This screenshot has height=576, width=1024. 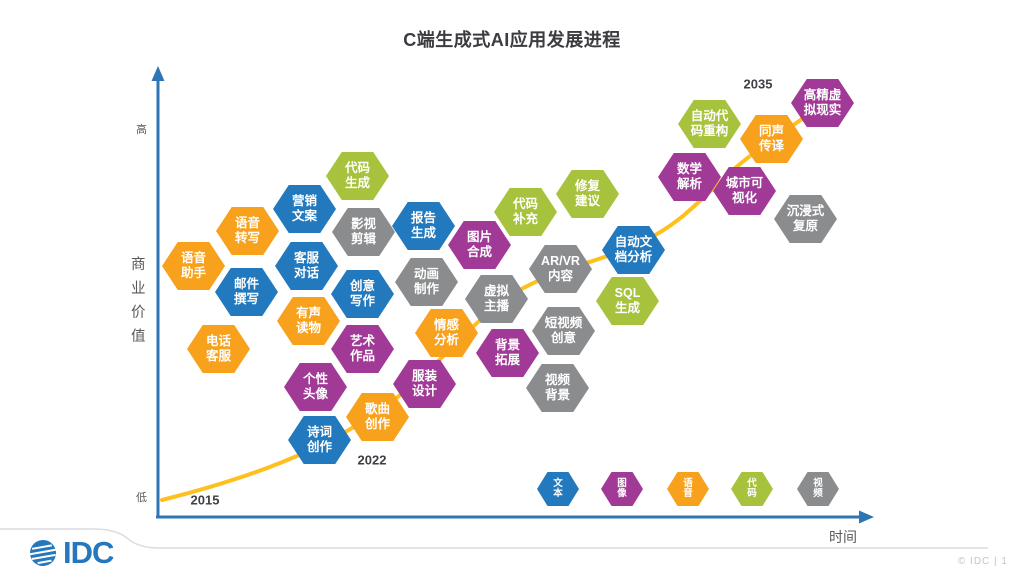 What do you see at coordinates (744, 183) in the screenshot?
I see `hex-app-label: 城市可` at bounding box center [744, 183].